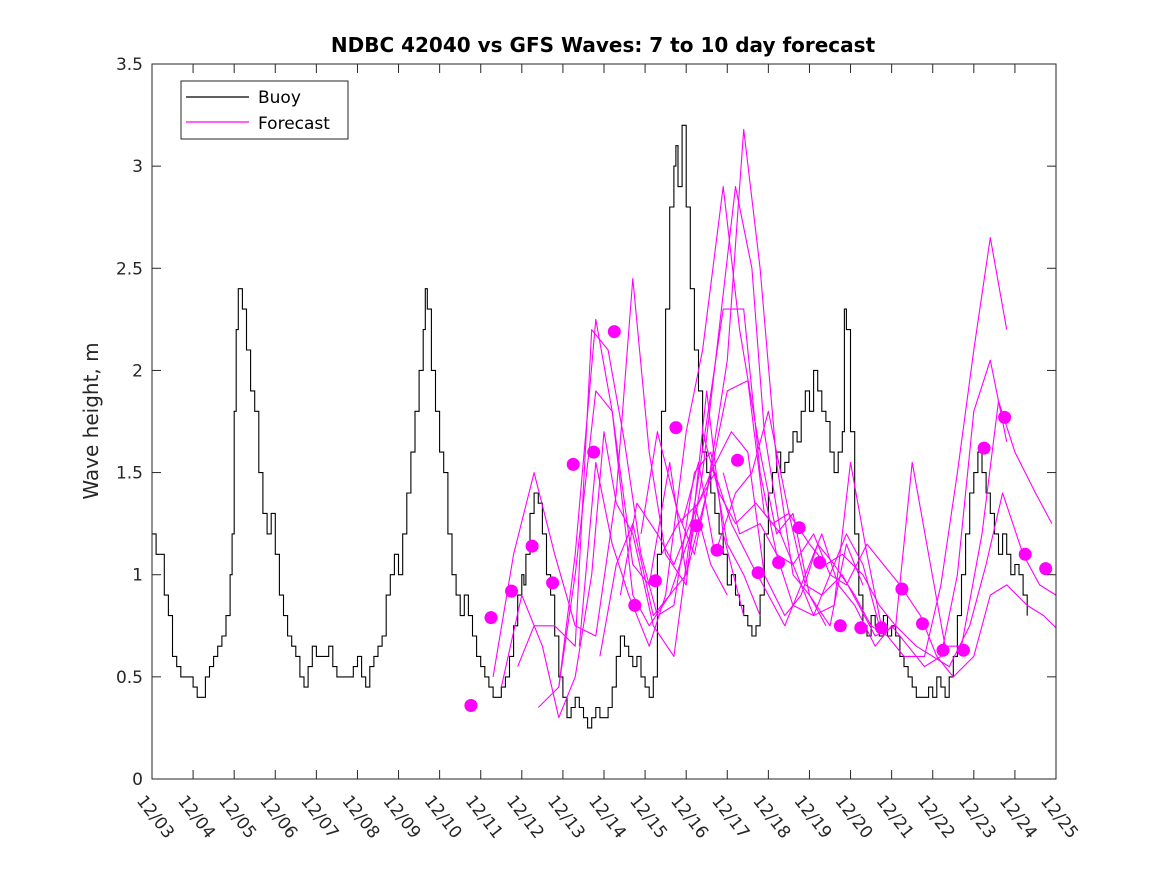  What do you see at coordinates (237, 817) in the screenshot?
I see `x-tick-label: 12/05` at bounding box center [237, 817].